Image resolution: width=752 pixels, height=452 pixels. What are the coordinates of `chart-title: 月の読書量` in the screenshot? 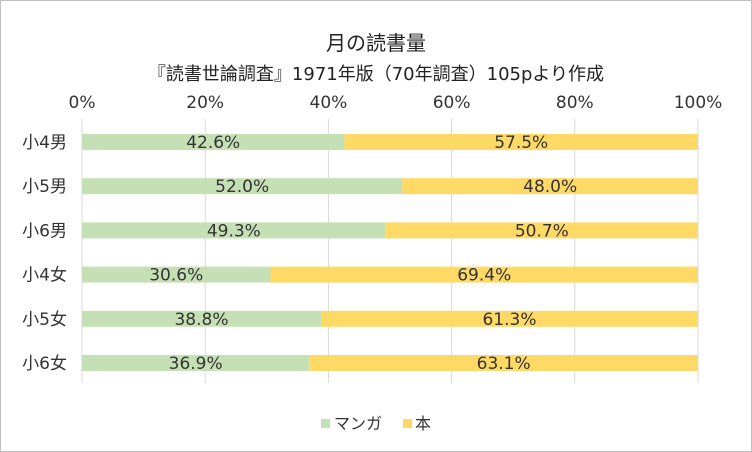 It's located at (376, 43).